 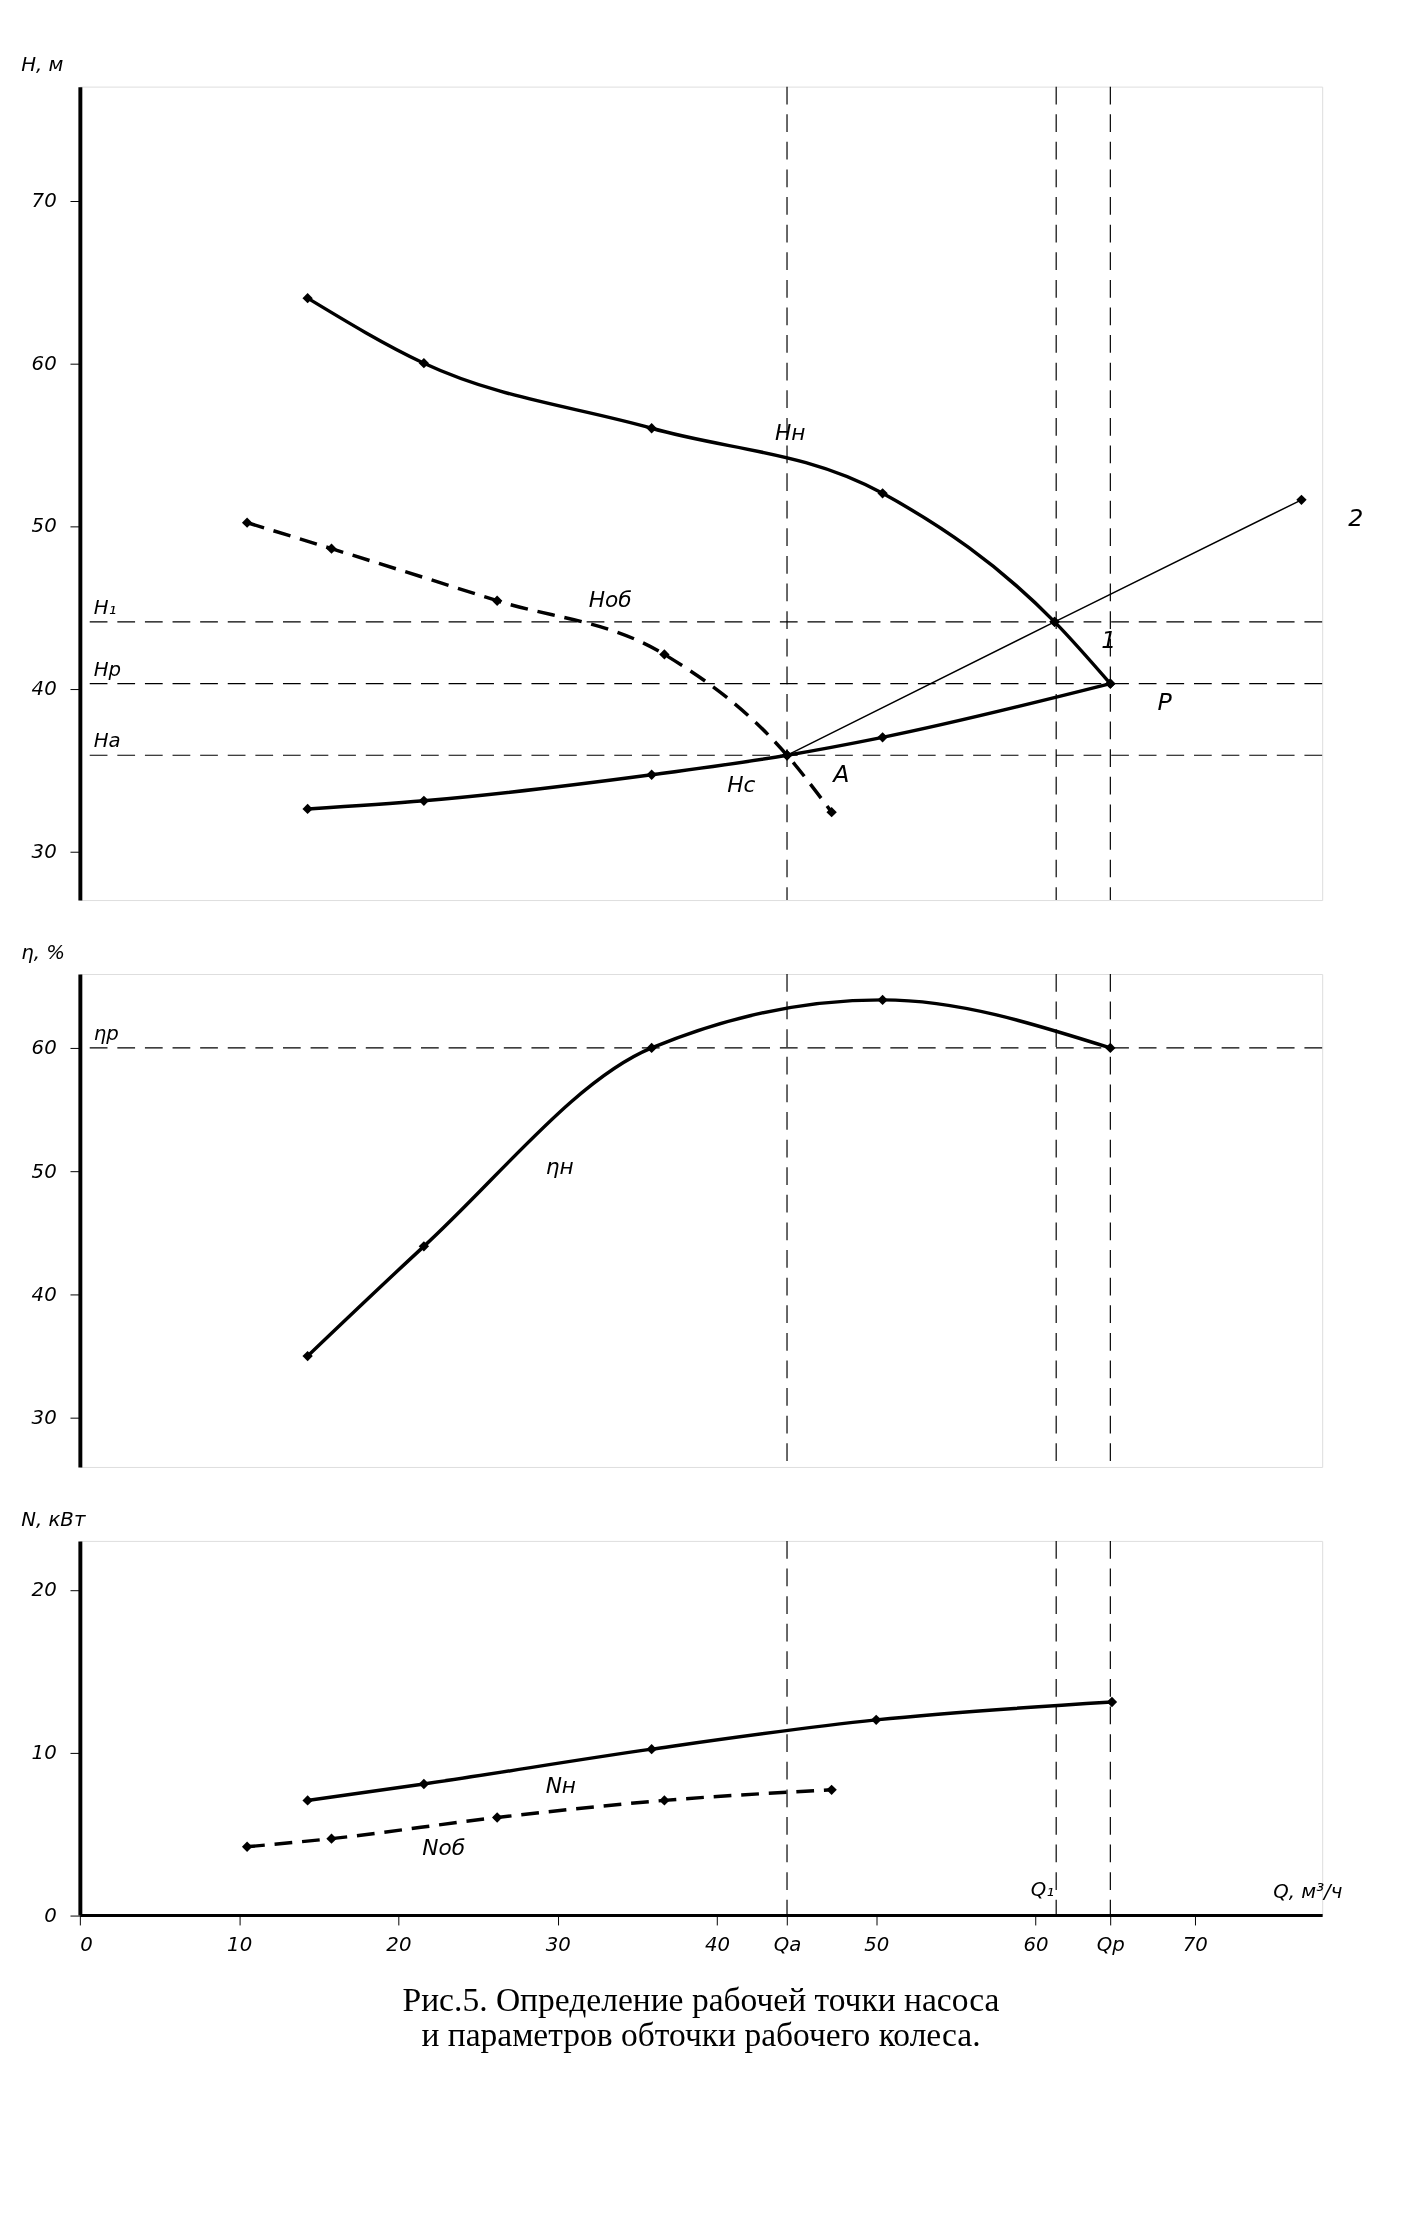 I want to click on ref-line-label: H₁, so click(x=105, y=607).